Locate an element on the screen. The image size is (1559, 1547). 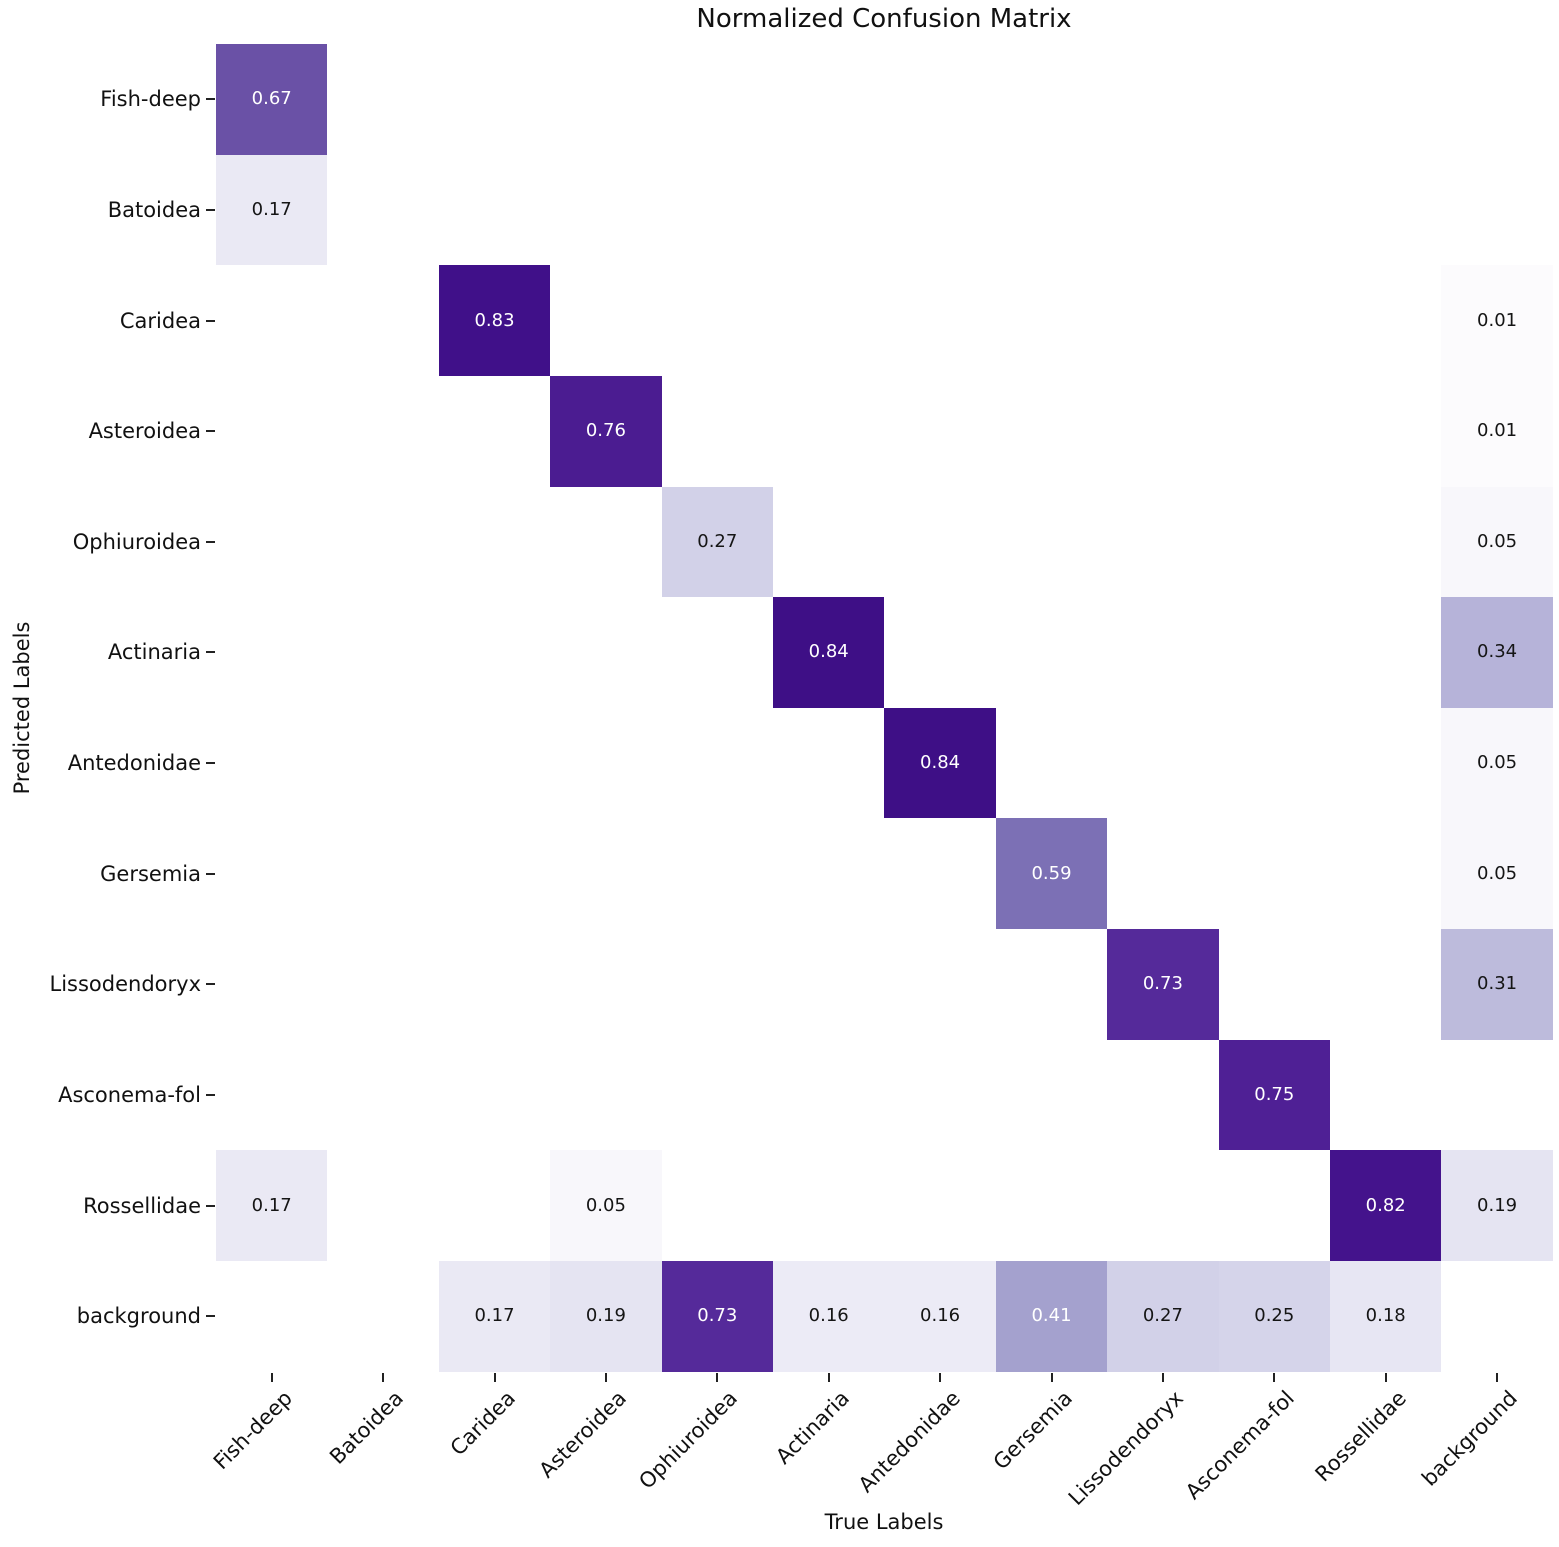
heatmap-cell: 0.34 is located at coordinates (1497, 652).